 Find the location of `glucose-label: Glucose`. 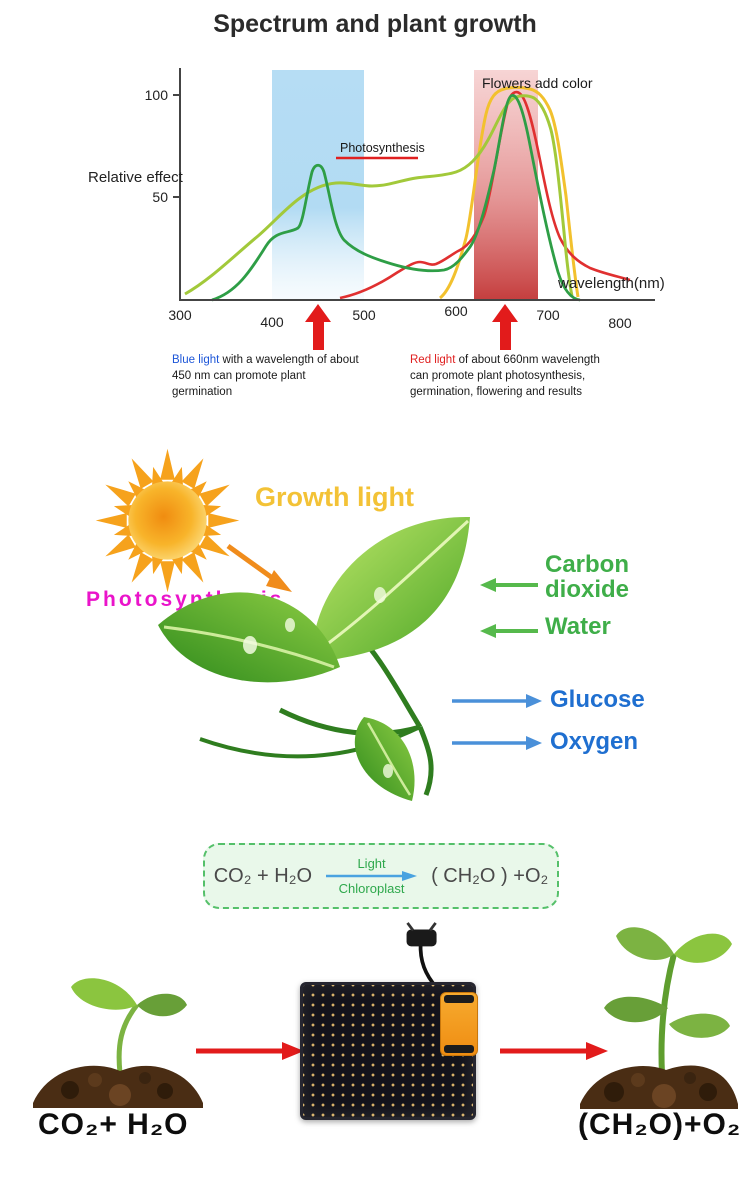

glucose-label: Glucose is located at coordinates (597, 699).